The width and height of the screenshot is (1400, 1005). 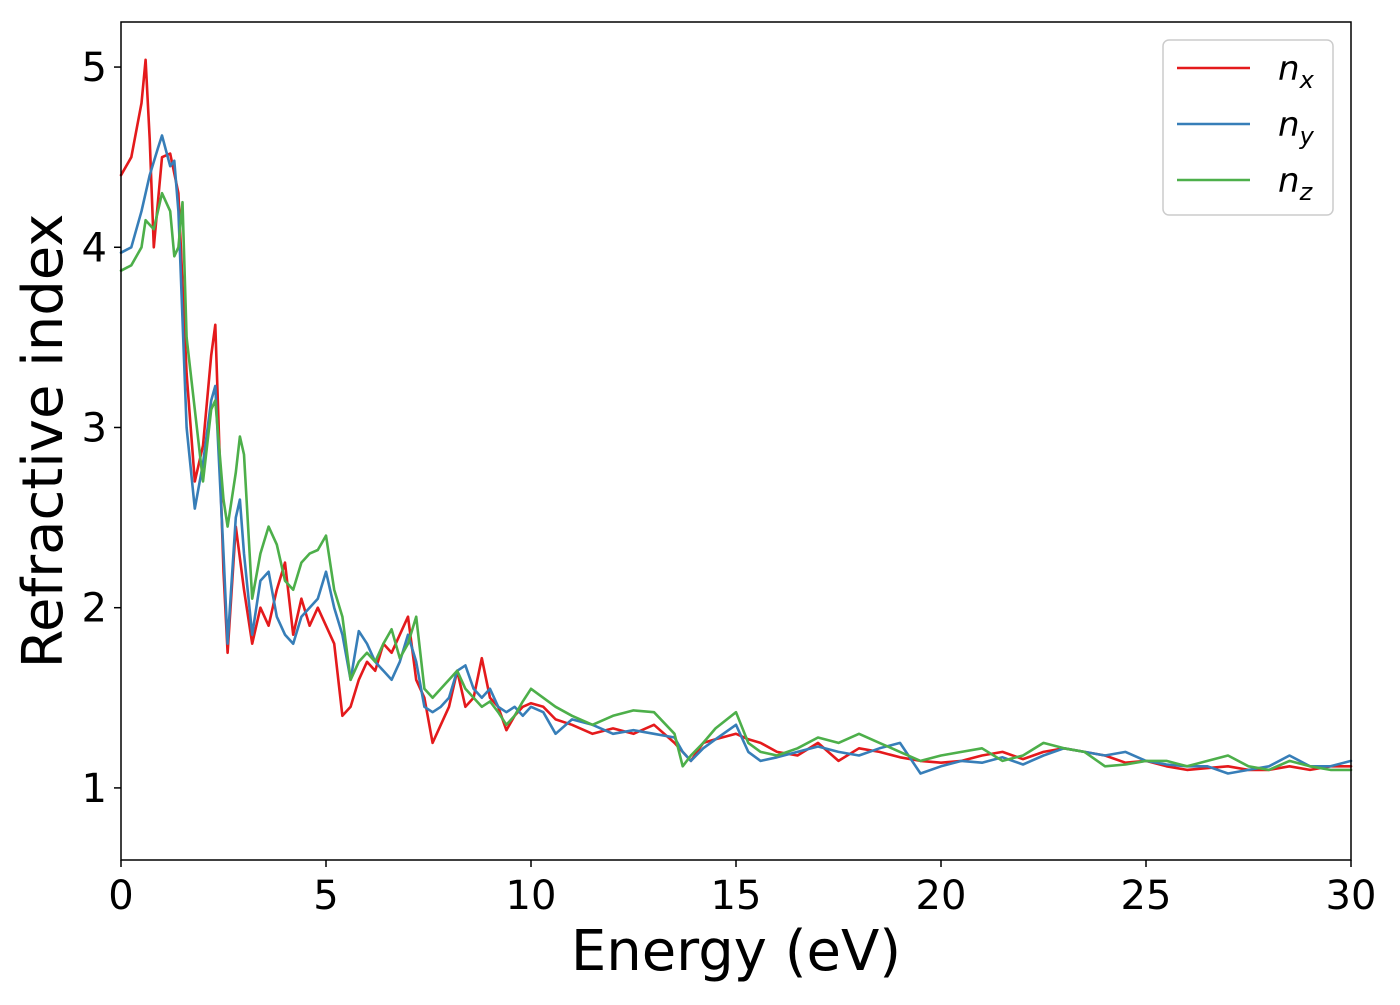 What do you see at coordinates (43, 441) in the screenshot?
I see `y-axis-title: Refractive index` at bounding box center [43, 441].